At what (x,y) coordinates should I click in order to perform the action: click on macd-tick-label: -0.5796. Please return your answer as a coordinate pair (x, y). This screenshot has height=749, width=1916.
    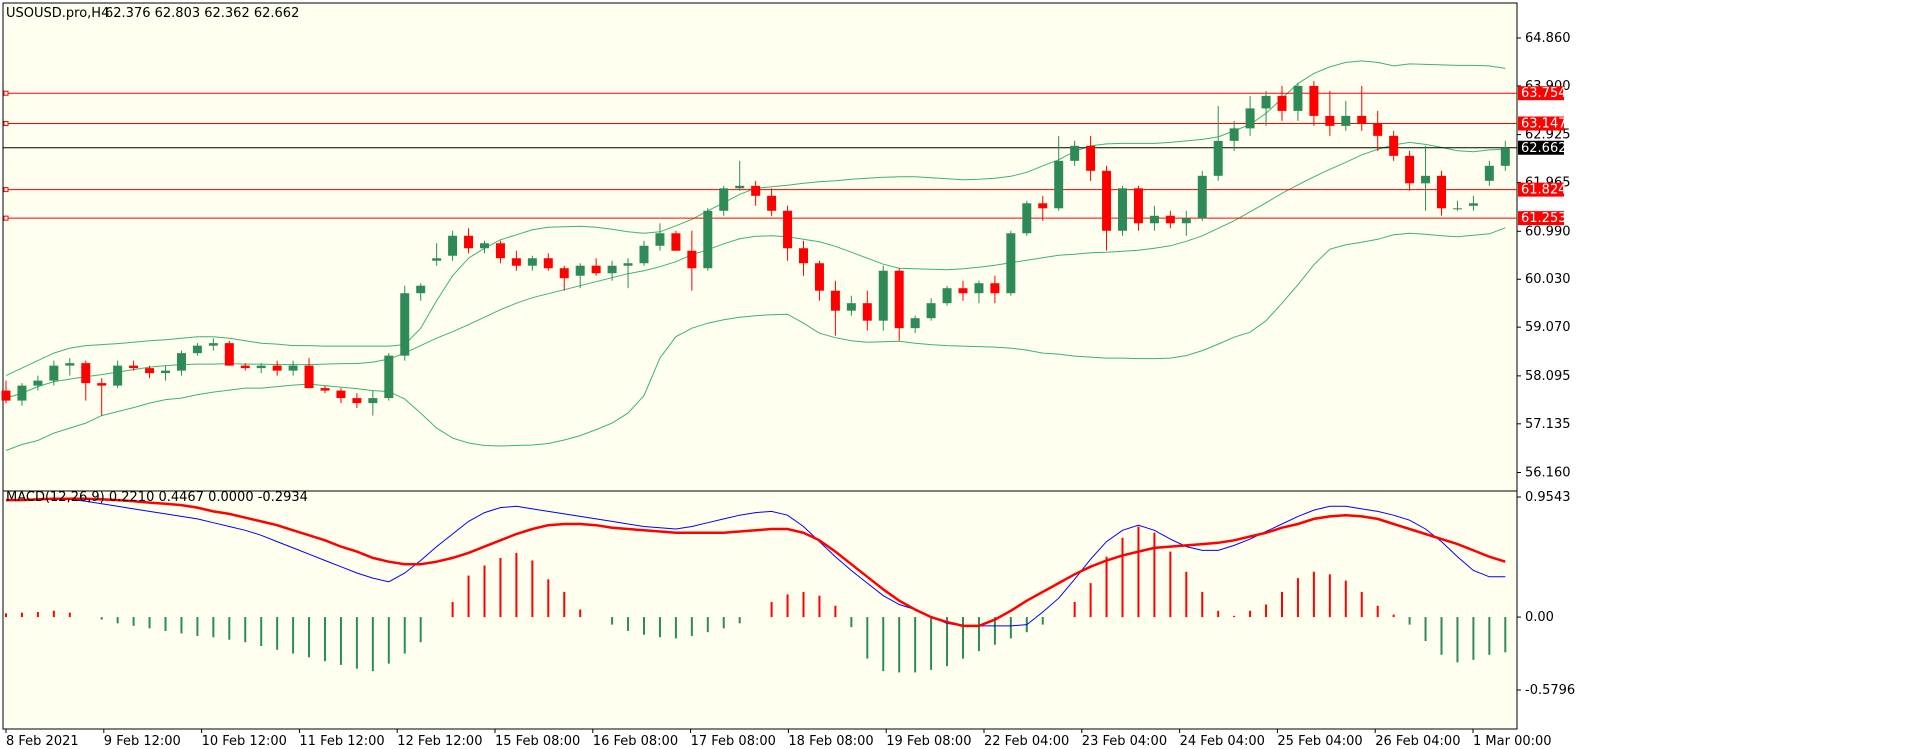
    Looking at the image, I should click on (1550, 690).